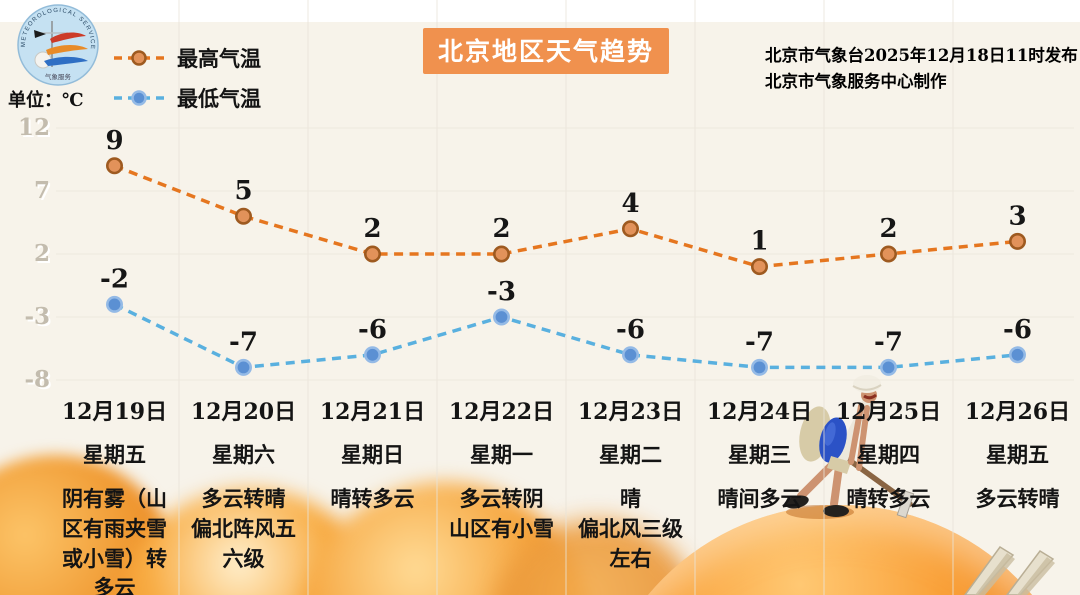 This screenshot has width=1080, height=595. What do you see at coordinates (243, 528) in the screenshot?
I see `day-condition: 多云转晴 偏北阵风五六级` at bounding box center [243, 528].